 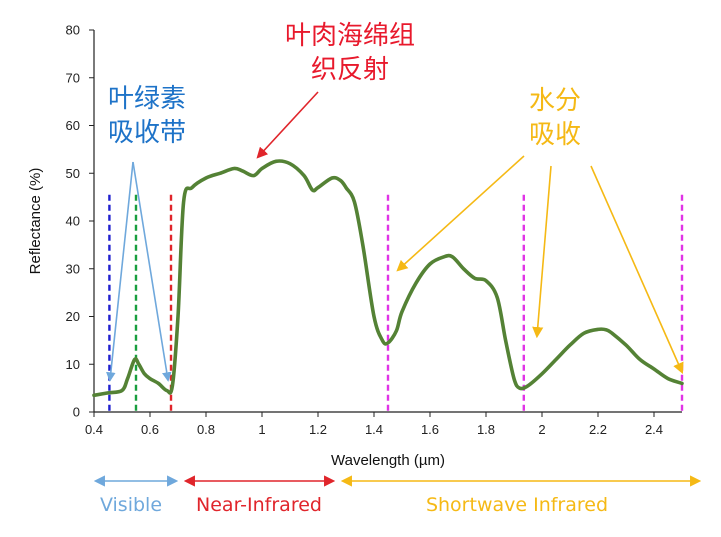 What do you see at coordinates (261, 429) in the screenshot?
I see `x-tick-label: 1` at bounding box center [261, 429].